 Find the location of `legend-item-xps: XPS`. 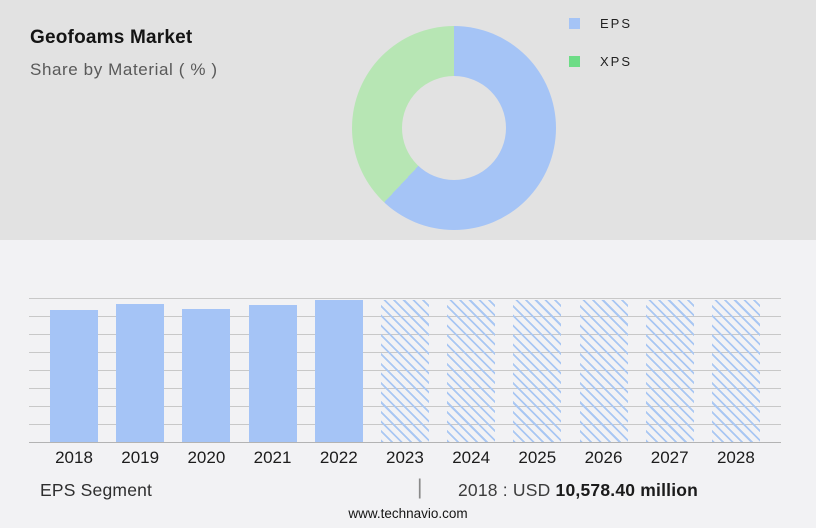

legend-item-xps: XPS is located at coordinates (600, 61).